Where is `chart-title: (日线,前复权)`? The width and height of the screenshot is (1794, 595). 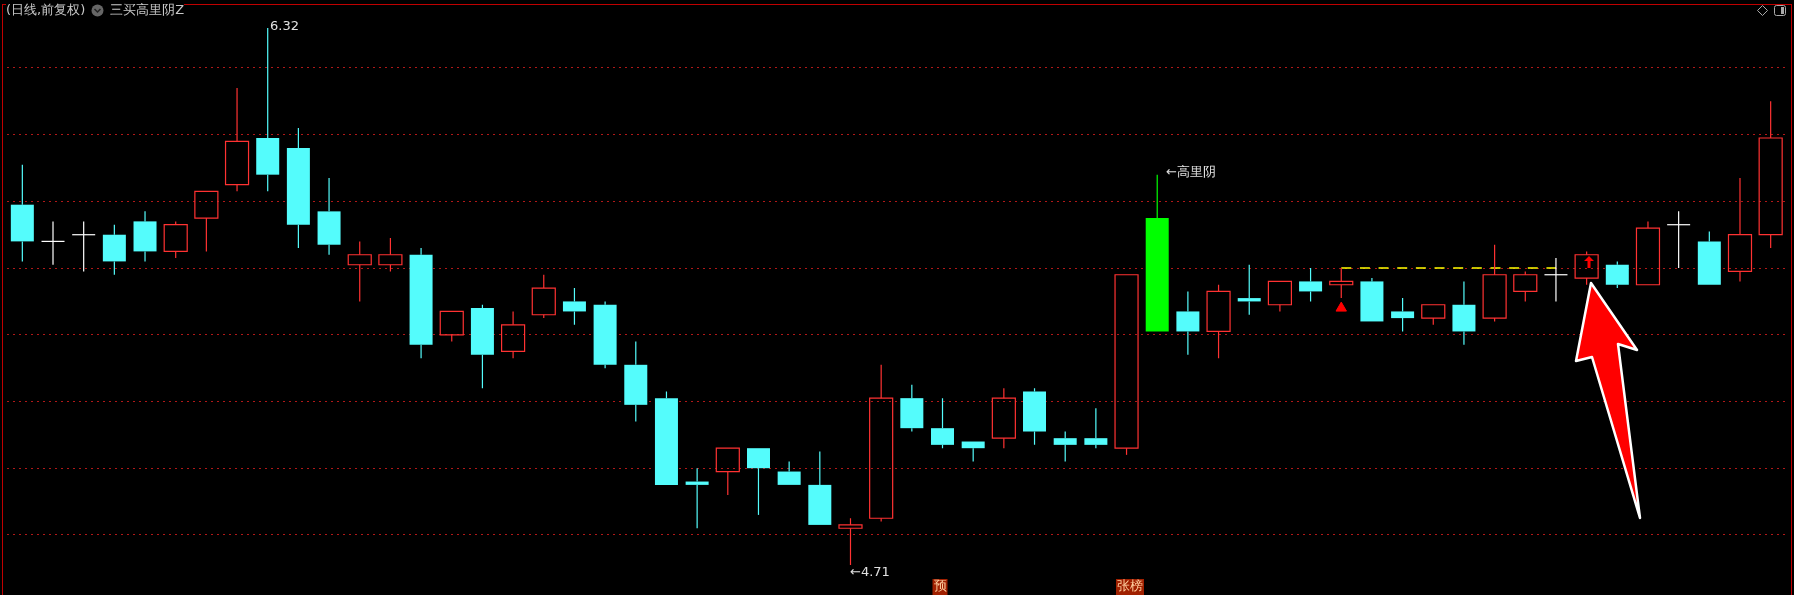
chart-title: (日线,前复权) is located at coordinates (46, 10).